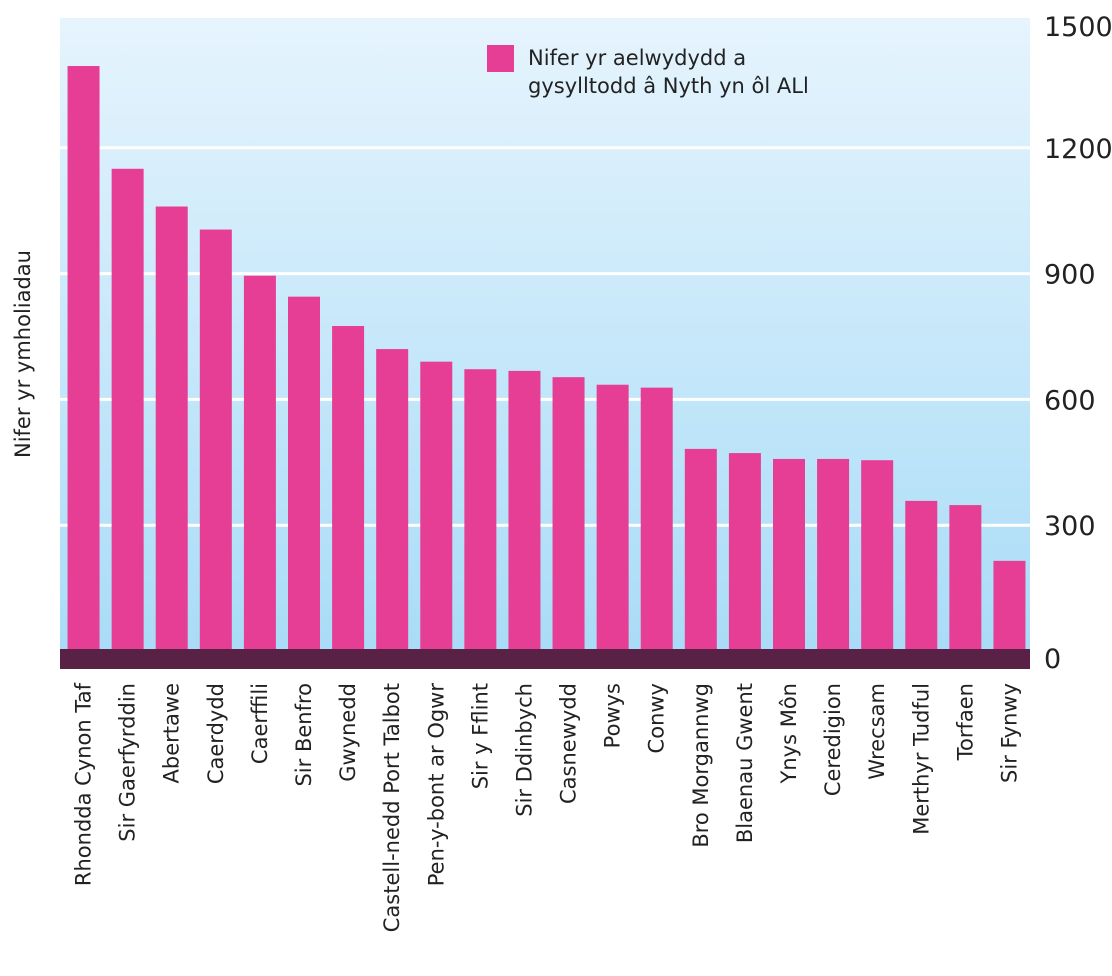 This screenshot has width=1112, height=976. I want to click on x-tick-label: Sir Ddinbych, so click(524, 750).